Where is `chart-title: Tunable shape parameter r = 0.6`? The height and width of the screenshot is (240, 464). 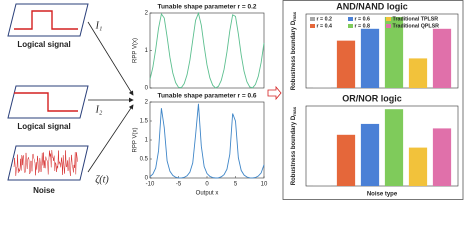
chart-title: Tunable shape parameter r = 0.6 is located at coordinates (206, 96).